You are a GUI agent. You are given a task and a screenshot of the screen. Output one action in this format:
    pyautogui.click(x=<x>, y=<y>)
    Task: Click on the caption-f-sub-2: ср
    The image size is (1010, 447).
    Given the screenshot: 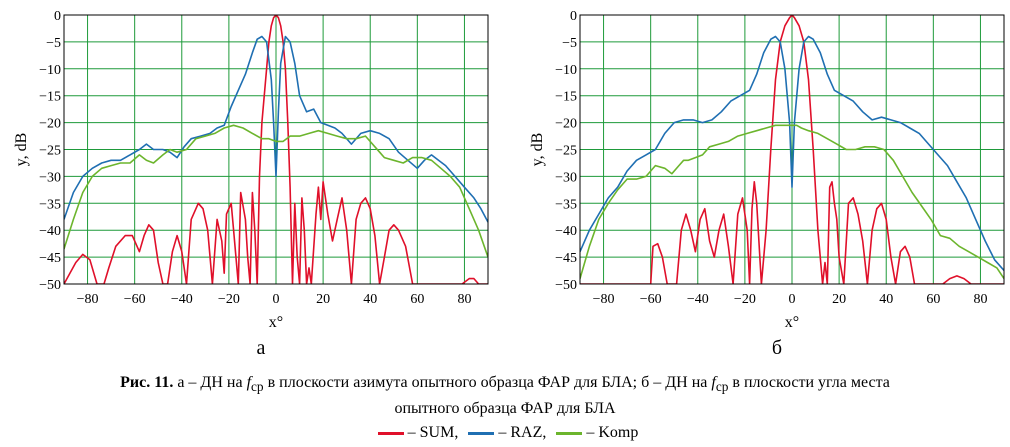 What is the action you would take?
    pyautogui.click(x=722, y=387)
    